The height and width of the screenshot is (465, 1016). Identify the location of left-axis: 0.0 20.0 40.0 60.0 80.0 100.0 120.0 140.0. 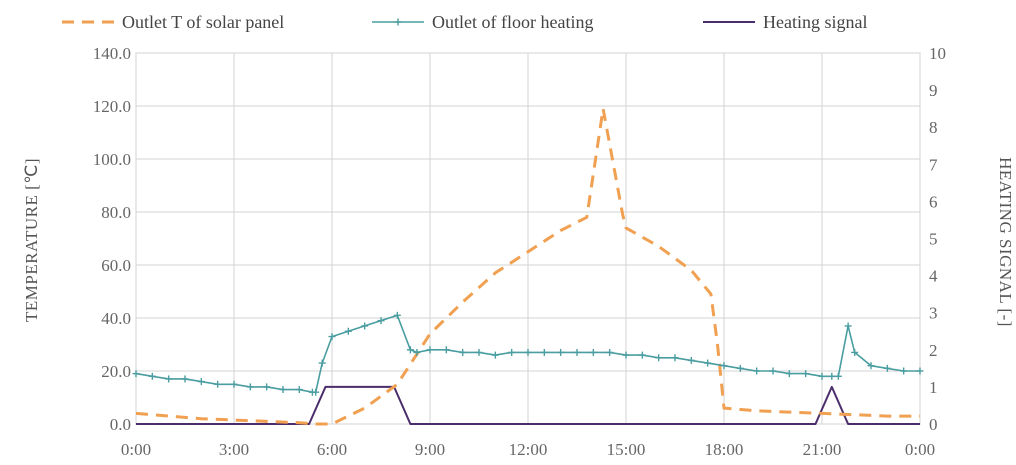
(112, 239).